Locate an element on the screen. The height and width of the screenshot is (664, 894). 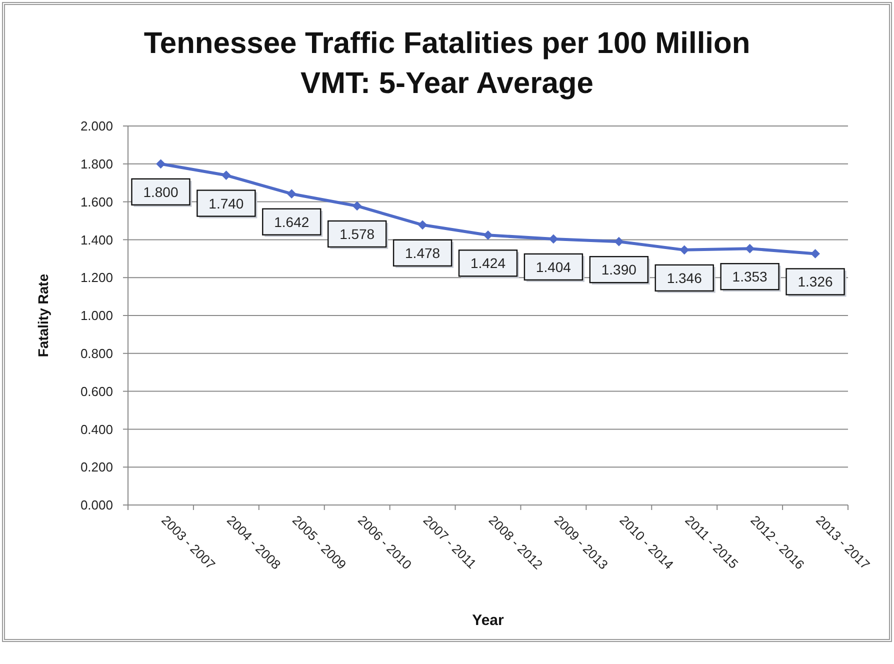
y-axis-title: Fatality Rate is located at coordinates (43, 316).